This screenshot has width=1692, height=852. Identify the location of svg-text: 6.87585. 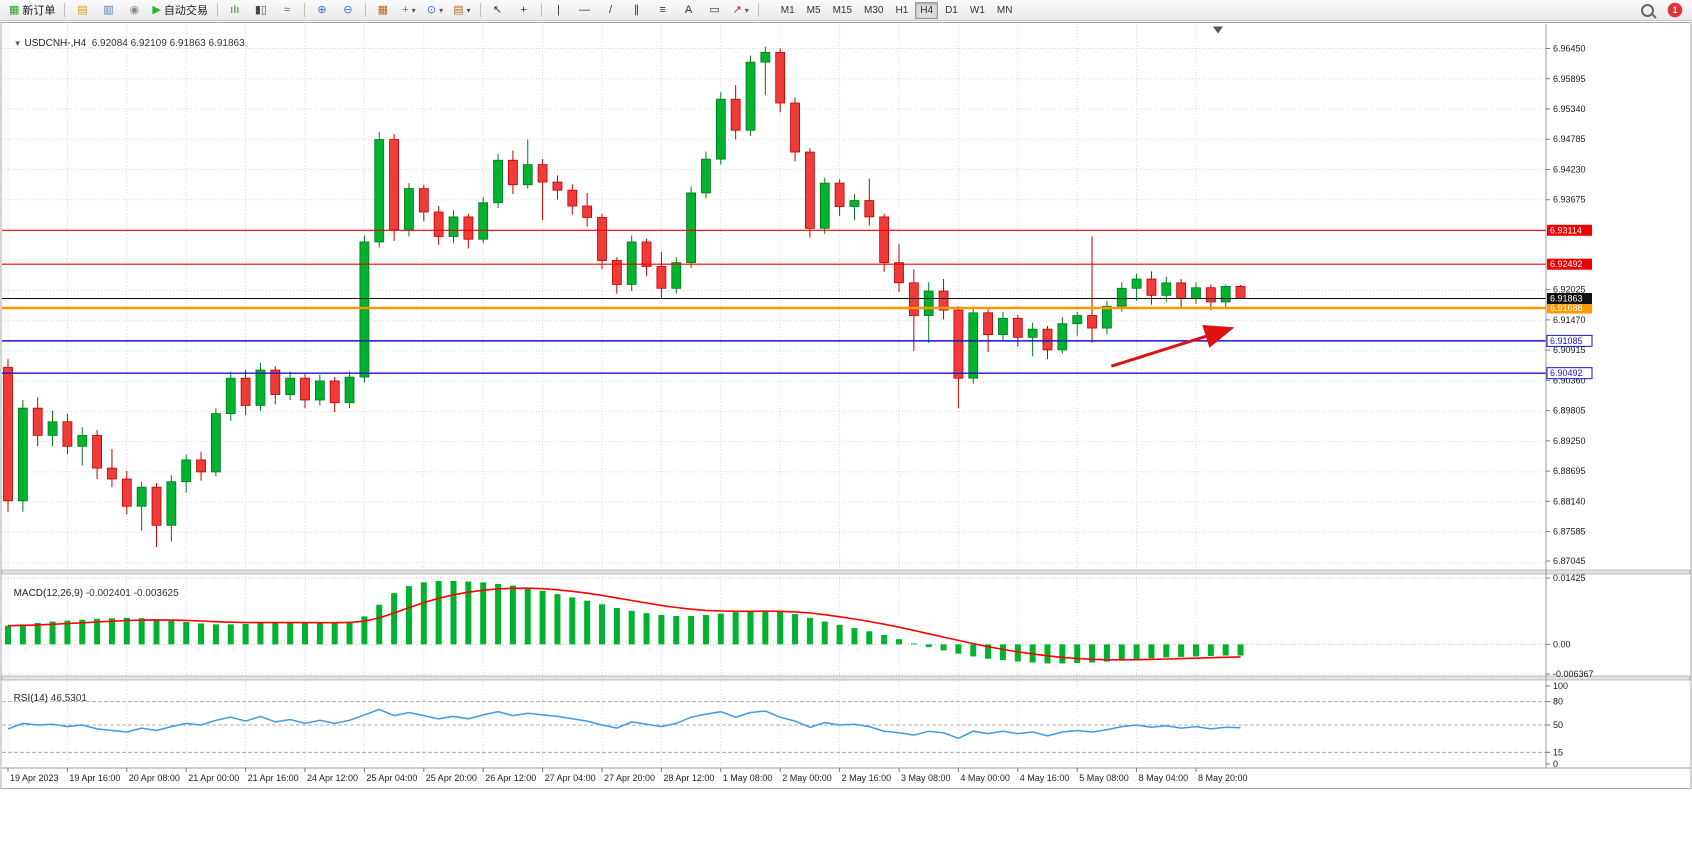
(1569, 532).